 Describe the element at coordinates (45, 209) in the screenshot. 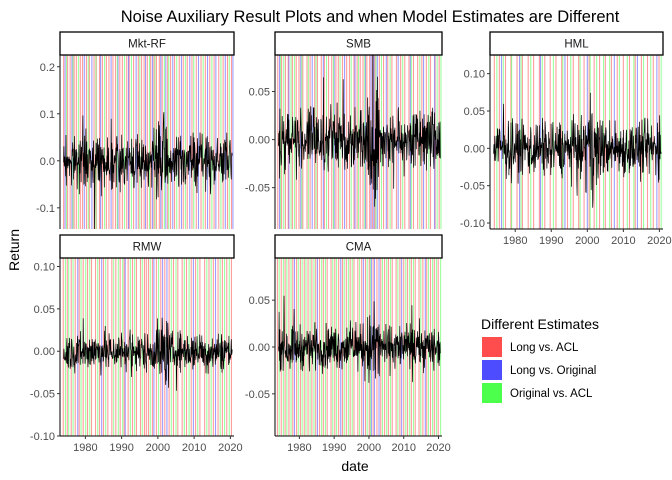

I see `y-tick-label: -0.1` at that location.